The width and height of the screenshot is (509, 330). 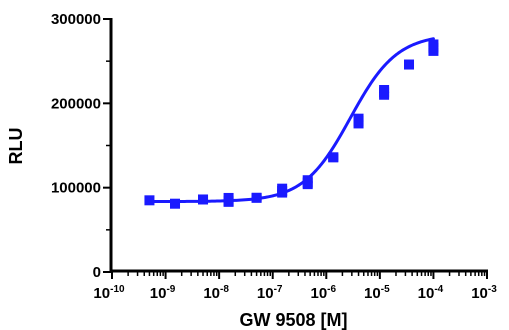 What do you see at coordinates (377, 293) in the screenshot?
I see `x-tick-label: 10⁻⁵` at bounding box center [377, 293].